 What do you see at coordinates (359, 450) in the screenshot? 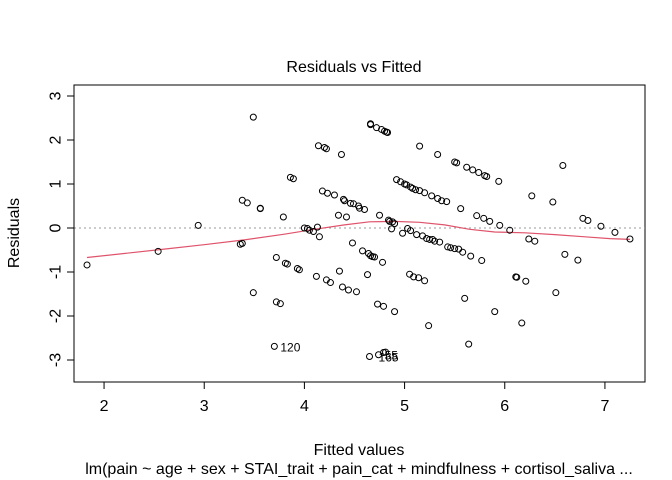
I see `x-axis-label: Fitted values` at bounding box center [359, 450].